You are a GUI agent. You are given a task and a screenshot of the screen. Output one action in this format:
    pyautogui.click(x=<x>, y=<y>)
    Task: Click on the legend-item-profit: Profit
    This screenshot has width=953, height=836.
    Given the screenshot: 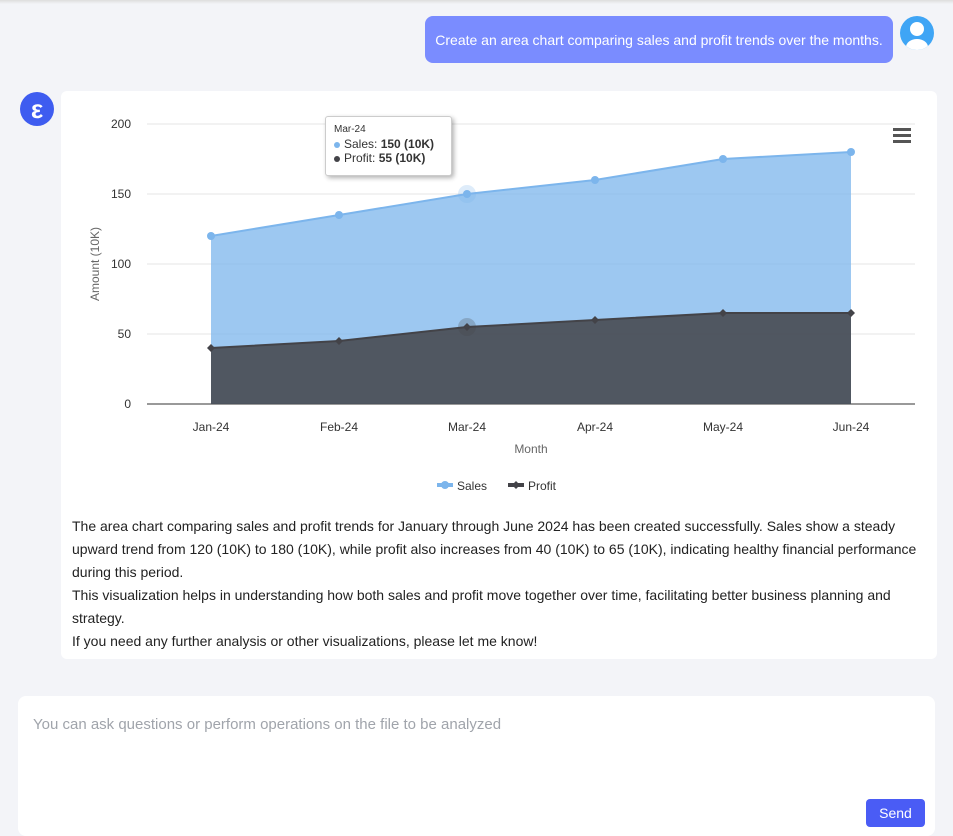 What is the action you would take?
    pyautogui.click(x=542, y=486)
    